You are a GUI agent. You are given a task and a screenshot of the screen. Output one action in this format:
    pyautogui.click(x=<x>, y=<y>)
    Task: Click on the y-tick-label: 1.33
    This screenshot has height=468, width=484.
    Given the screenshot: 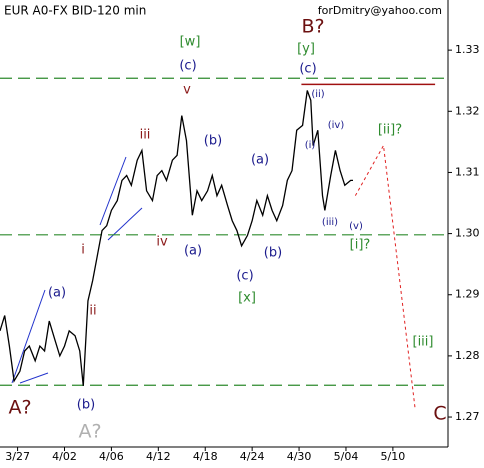 What is the action you would take?
    pyautogui.click(x=467, y=49)
    